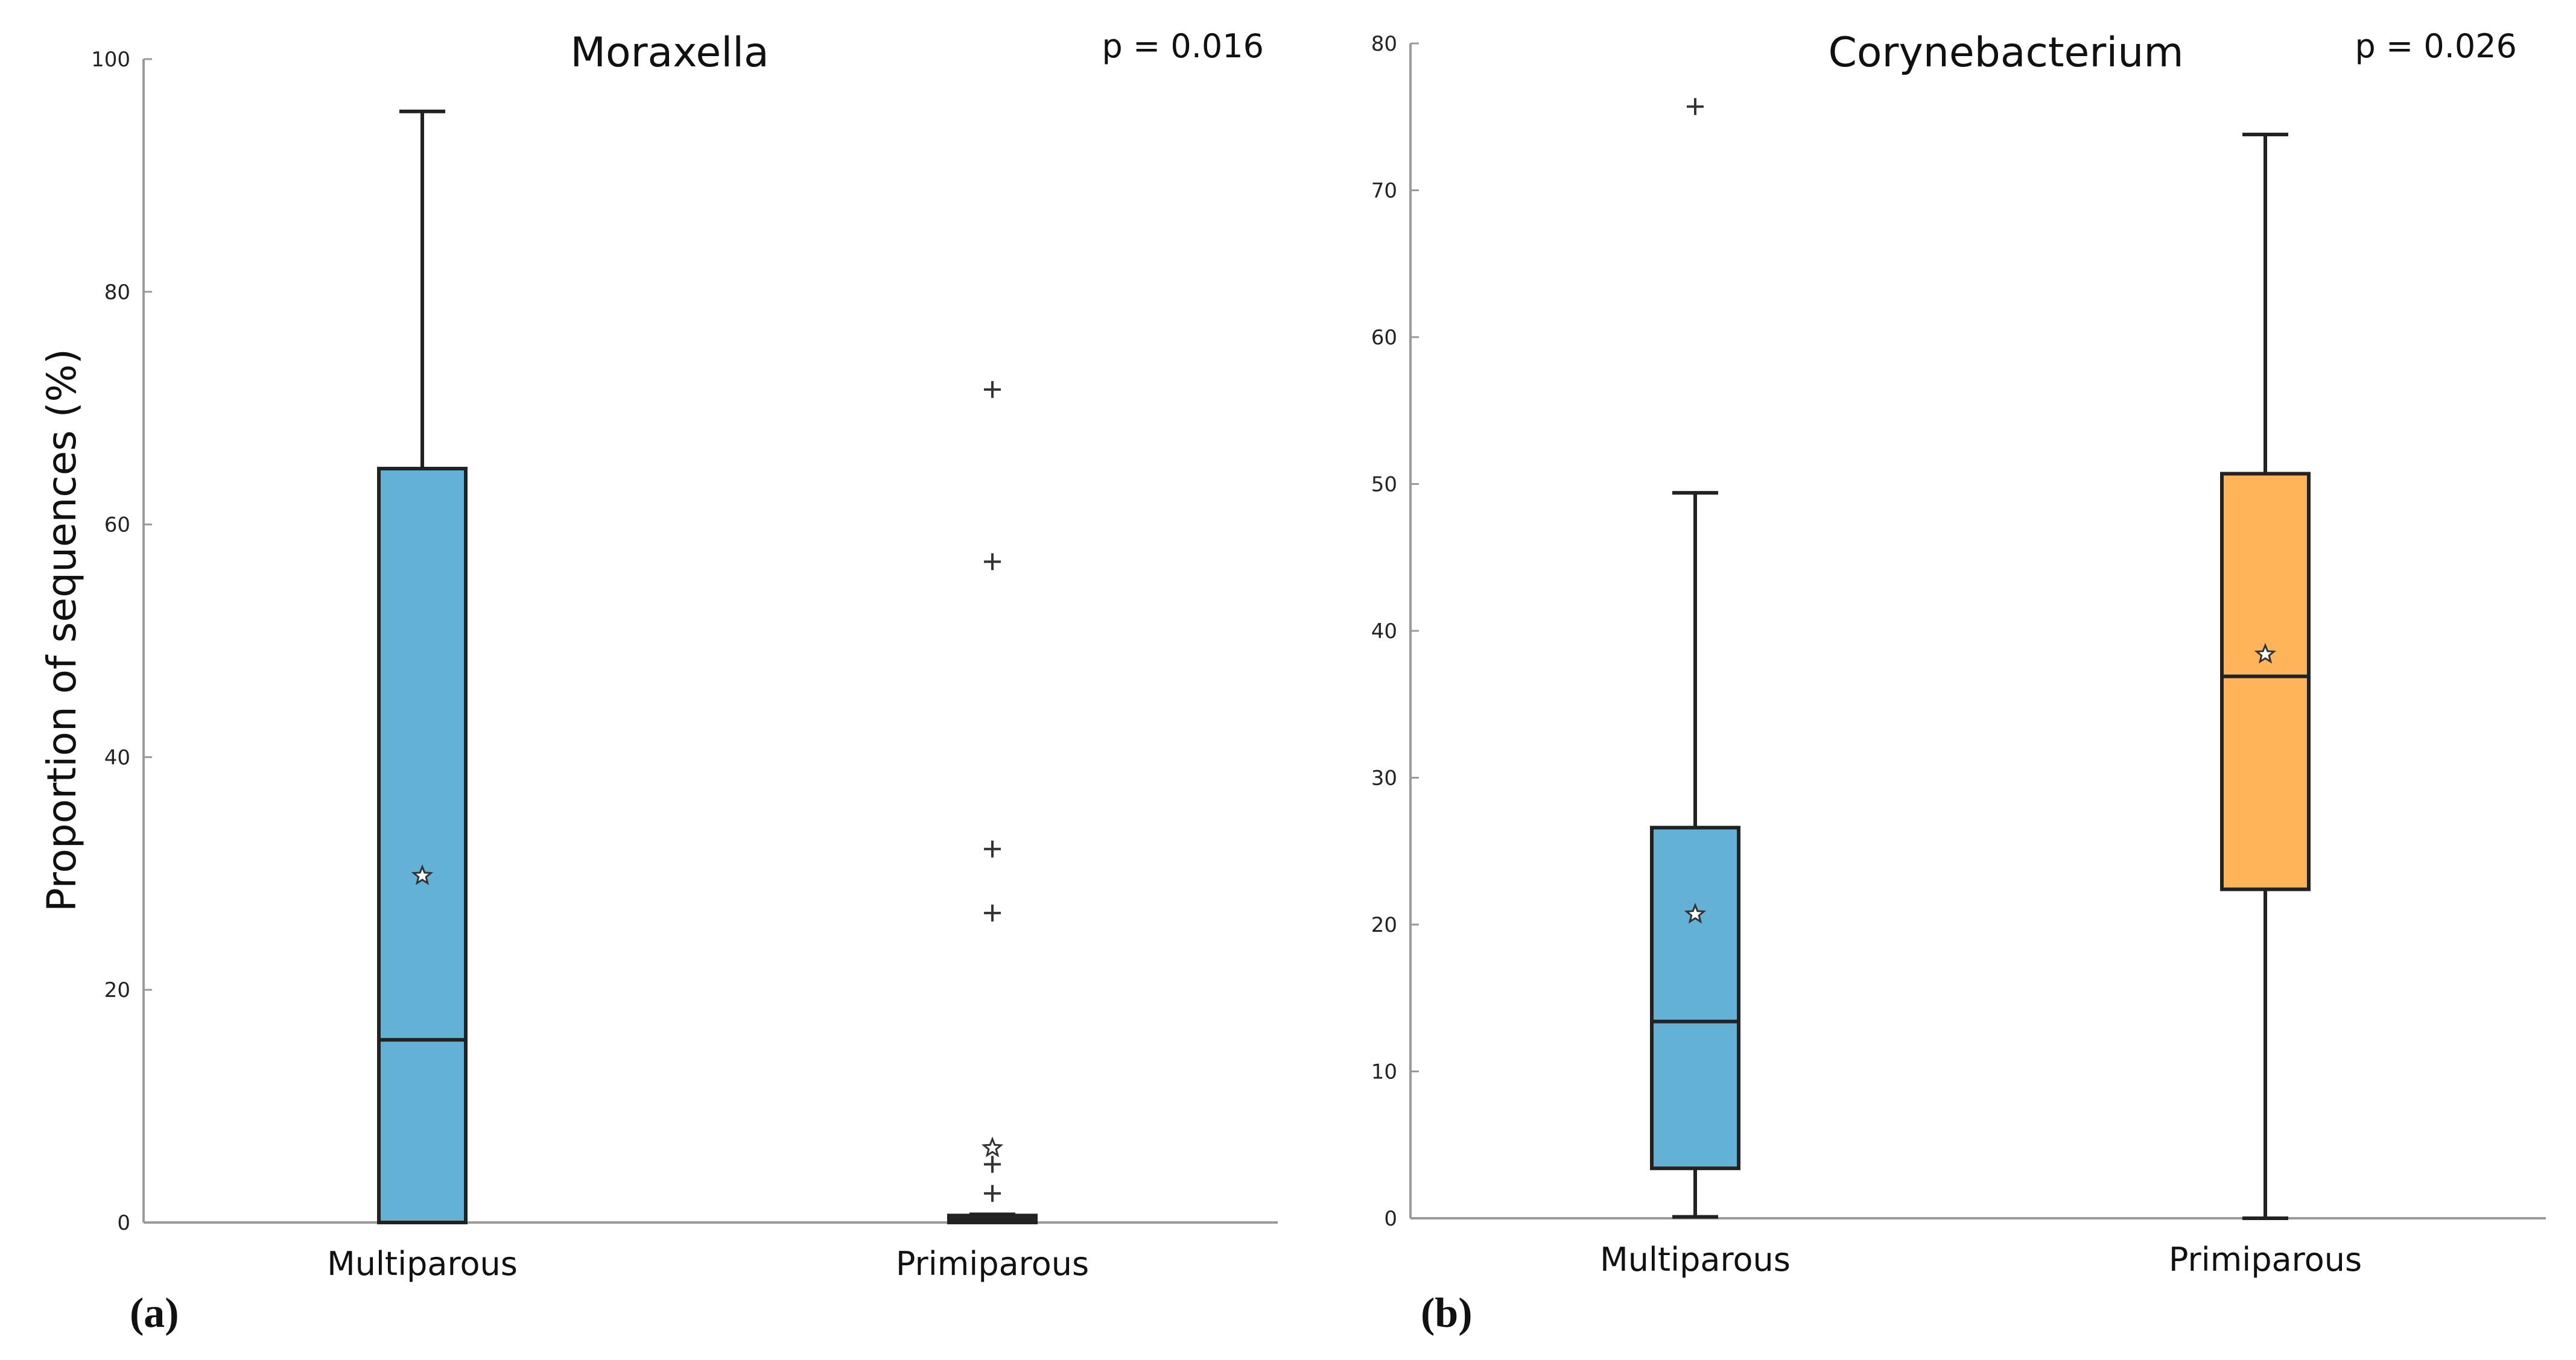  Describe the element at coordinates (1384, 1072) in the screenshot. I see `y-tick-label: 10` at that location.